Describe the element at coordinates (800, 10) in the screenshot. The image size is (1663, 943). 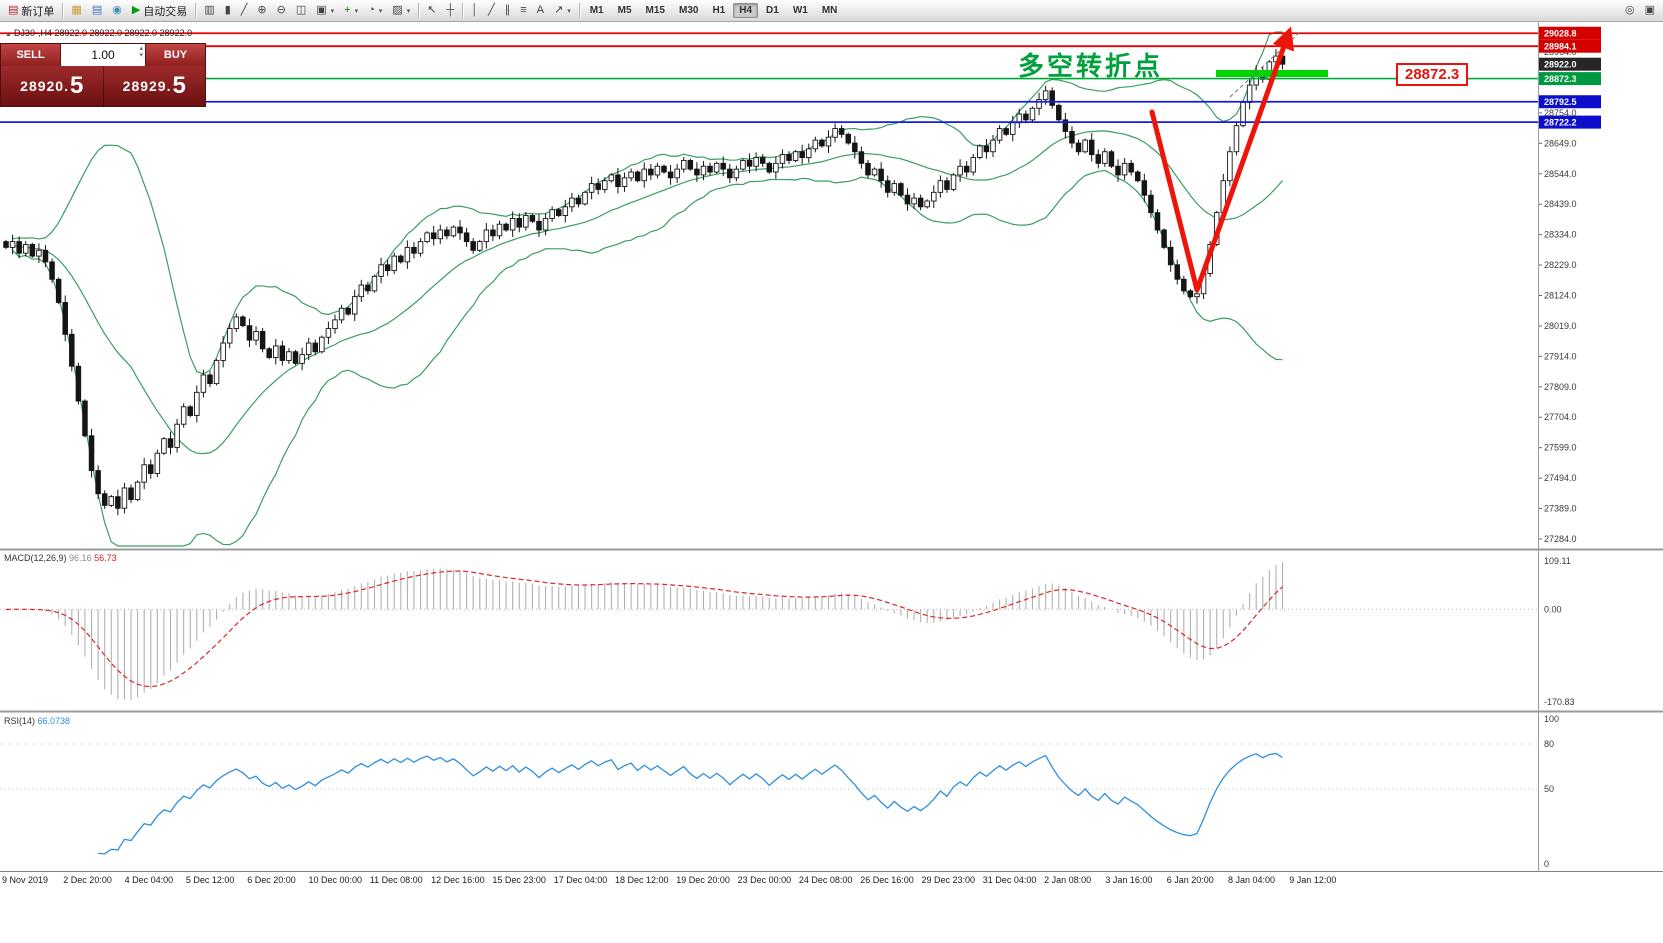
I see `timeframe-w1-button: W1` at that location.